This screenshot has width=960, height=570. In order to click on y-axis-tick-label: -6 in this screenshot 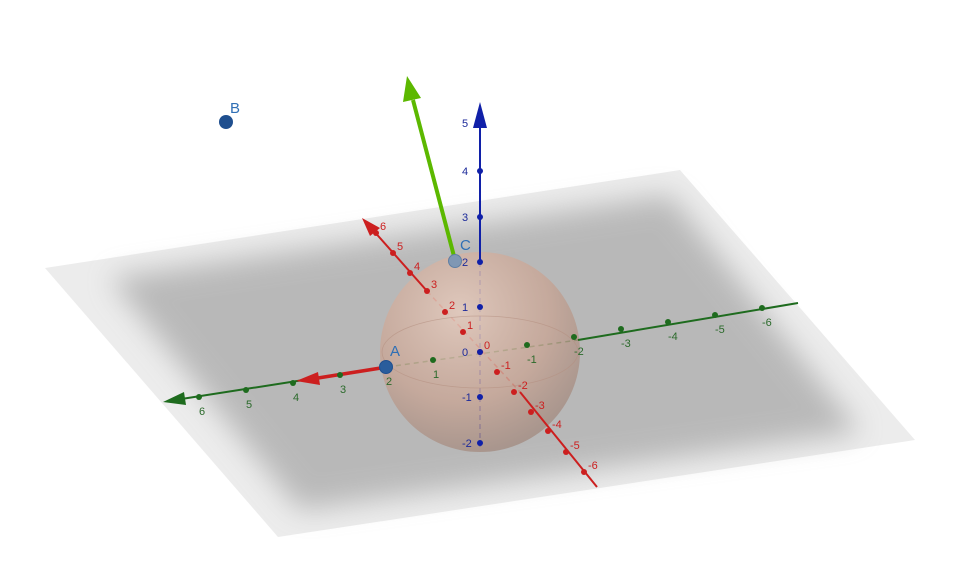, I will do `click(767, 323)`.